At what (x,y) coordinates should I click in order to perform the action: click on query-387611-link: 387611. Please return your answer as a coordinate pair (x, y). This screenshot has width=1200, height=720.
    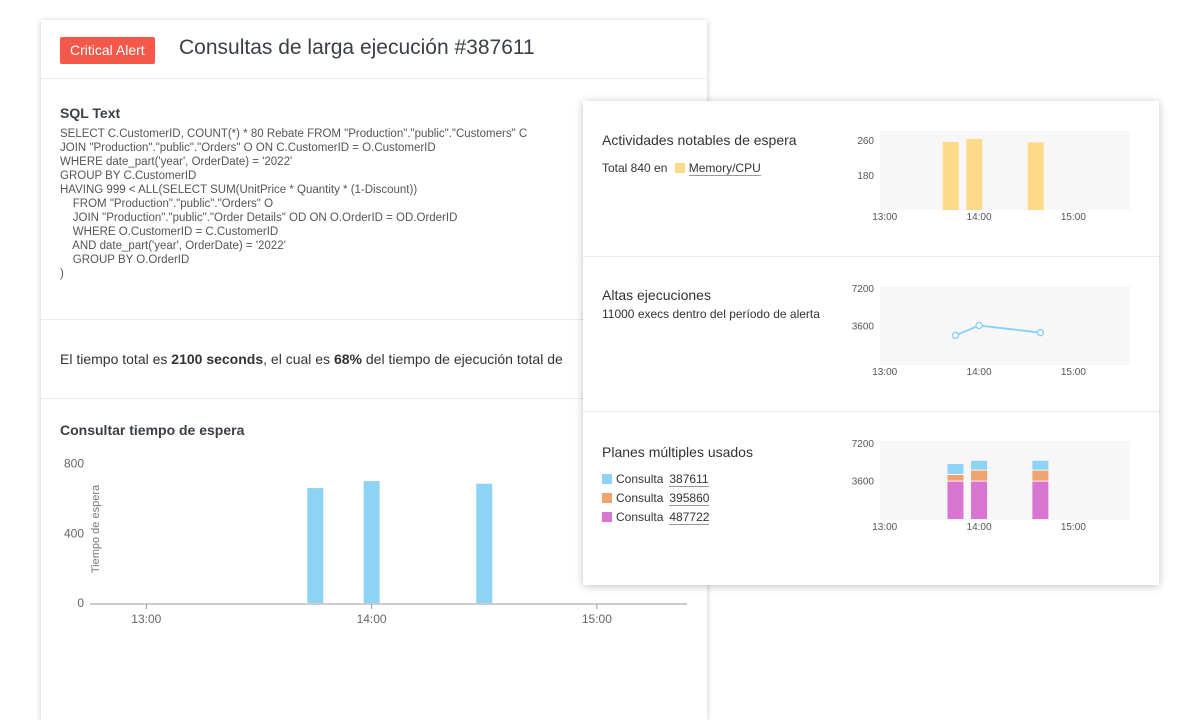
    Looking at the image, I should click on (689, 479).